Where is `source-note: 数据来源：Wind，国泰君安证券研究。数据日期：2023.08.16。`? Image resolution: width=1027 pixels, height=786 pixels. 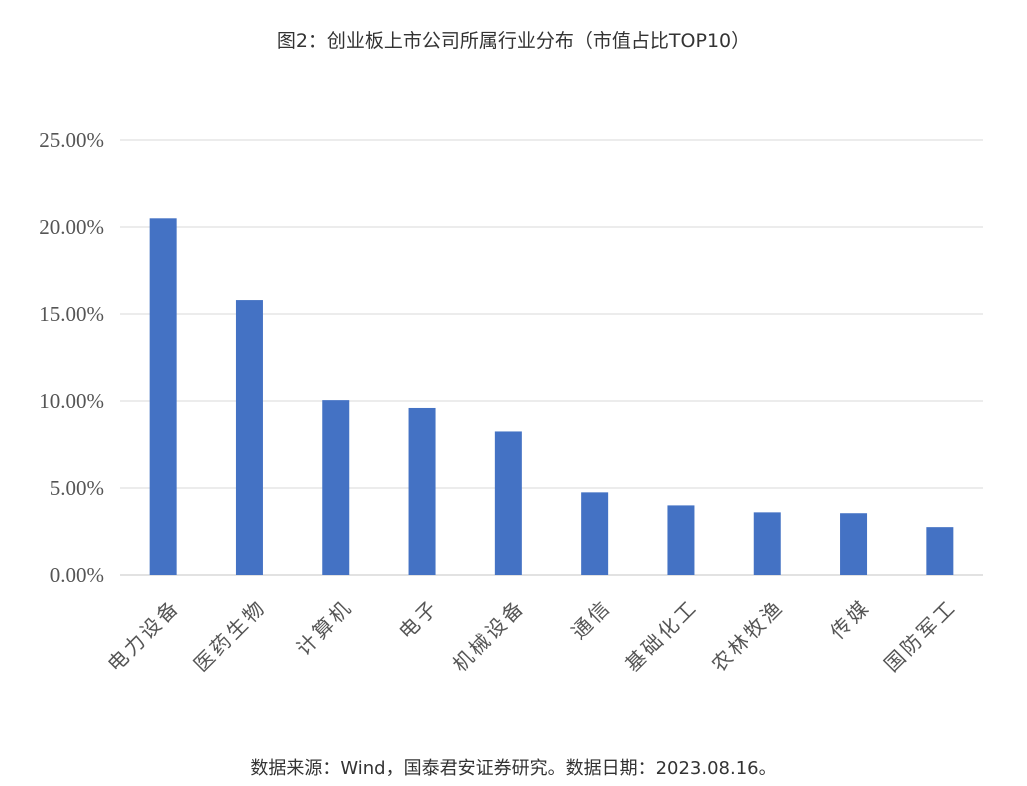
source-note: 数据来源：Wind，国泰君安证券研究。数据日期：2023.08.16。 is located at coordinates (513, 768).